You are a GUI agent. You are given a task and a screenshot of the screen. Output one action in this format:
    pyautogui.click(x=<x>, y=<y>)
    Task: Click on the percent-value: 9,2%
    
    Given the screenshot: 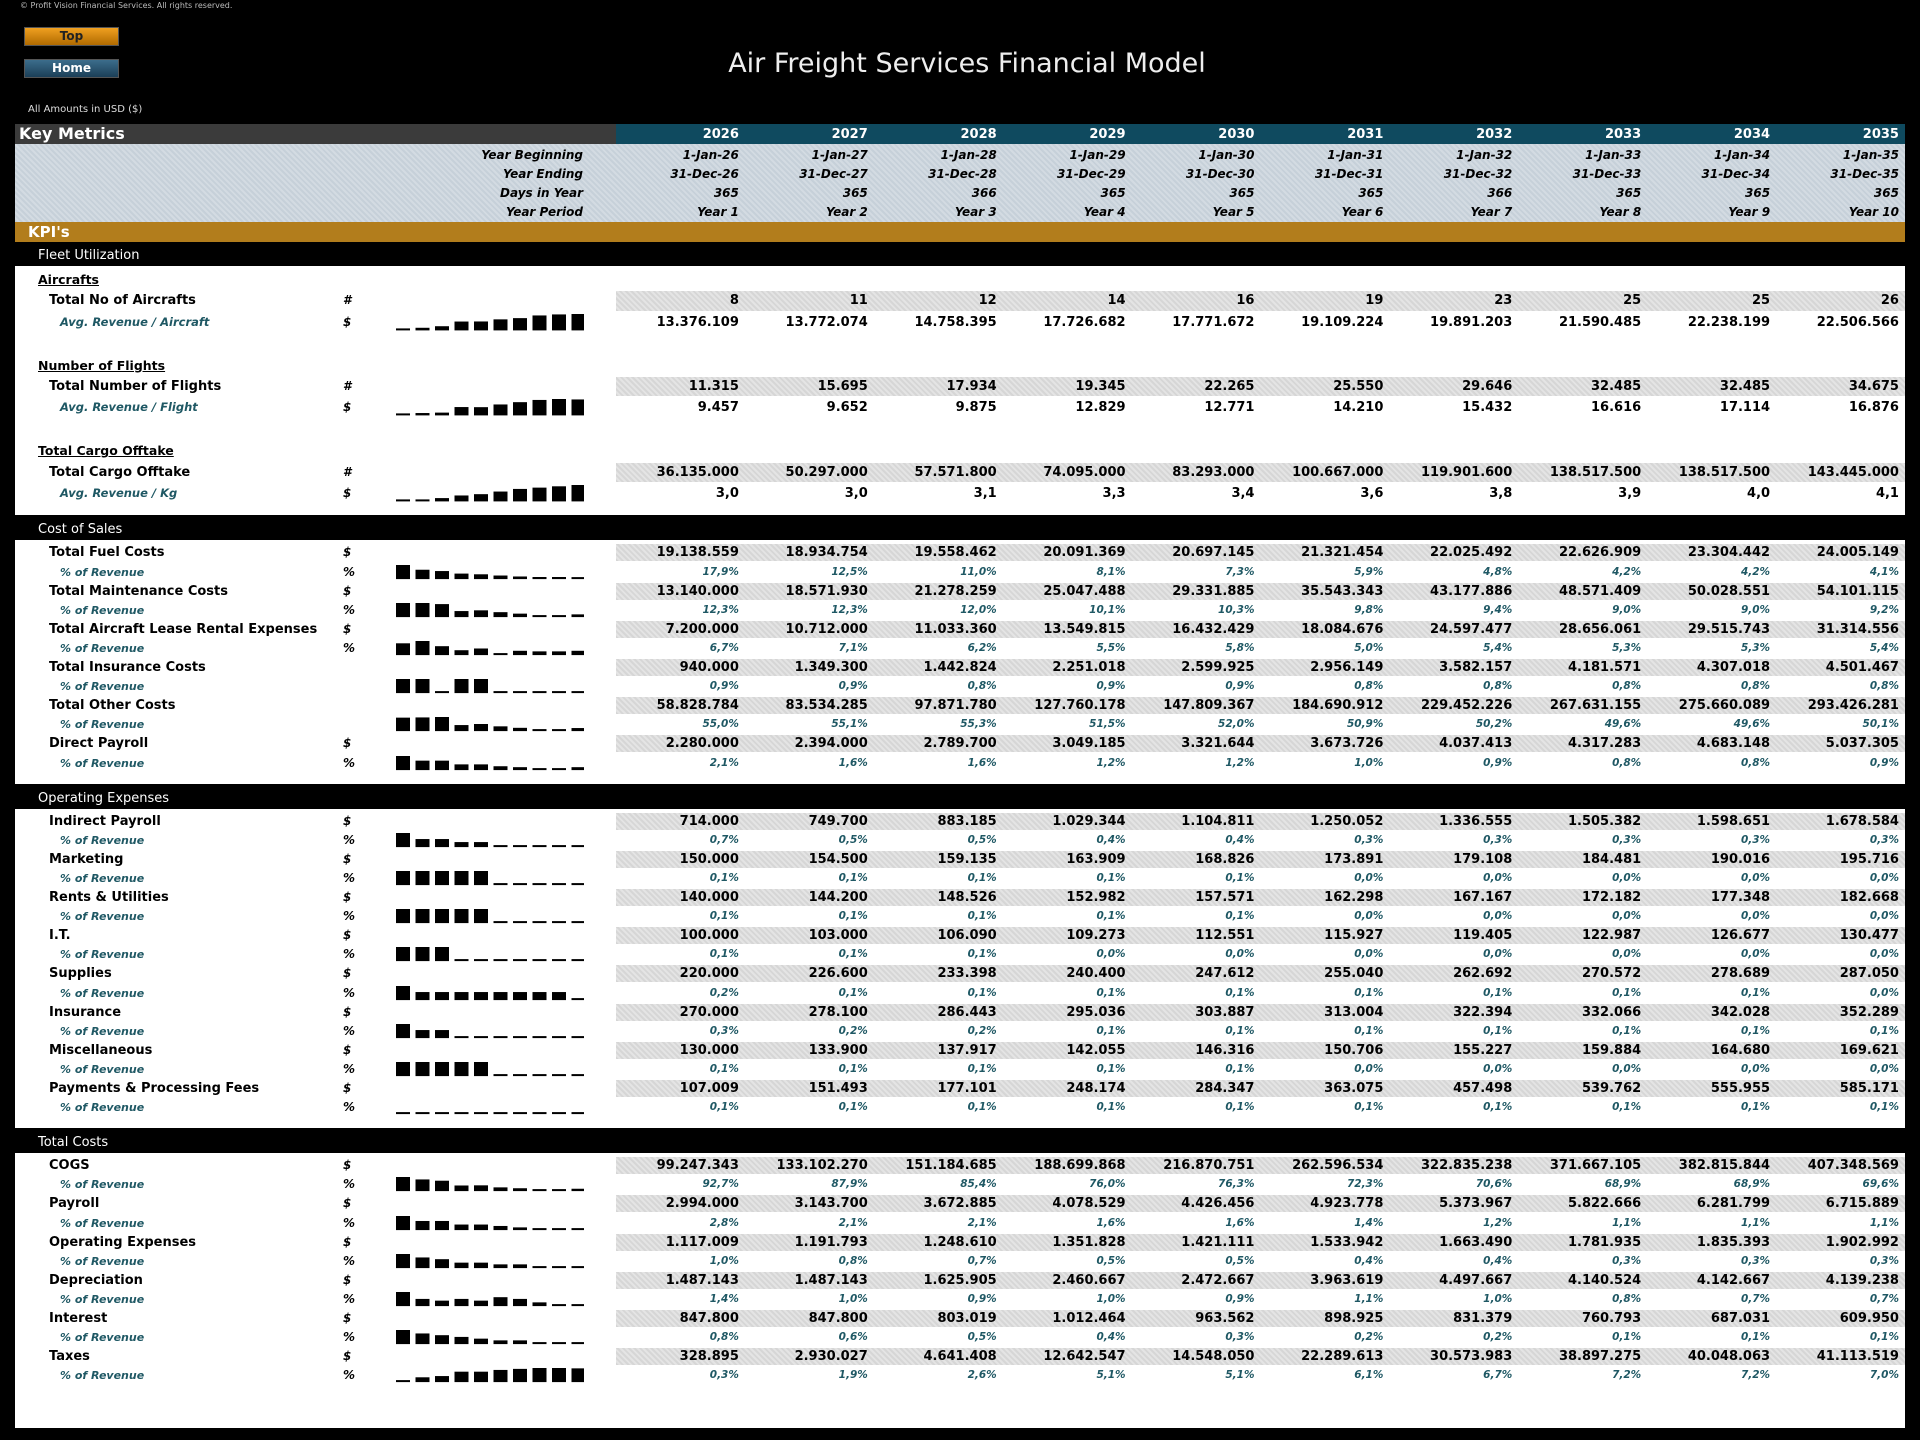 What is the action you would take?
    pyautogui.click(x=1884, y=609)
    